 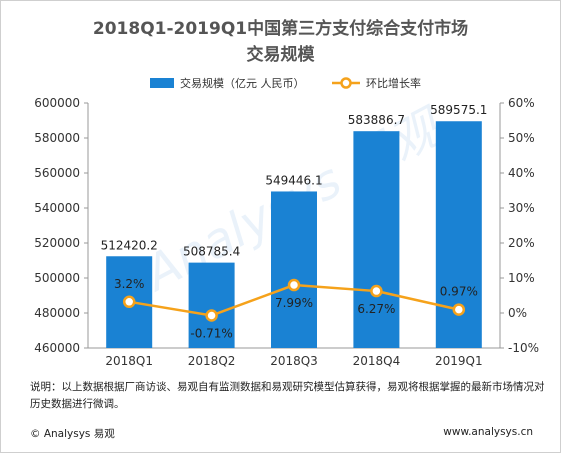 I want to click on y-right-tick-label: -10%, so click(x=523, y=348).